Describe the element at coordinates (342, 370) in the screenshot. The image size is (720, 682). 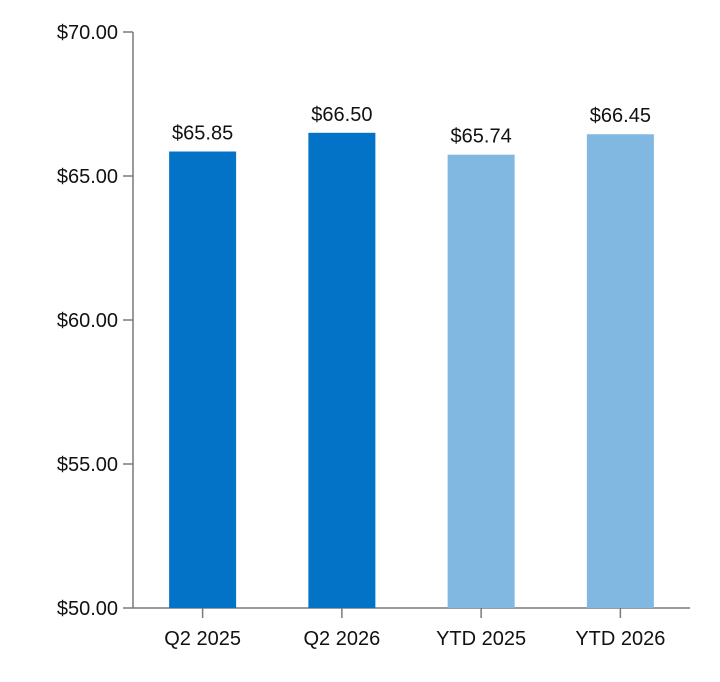
I see `bar-q2-2026` at that location.